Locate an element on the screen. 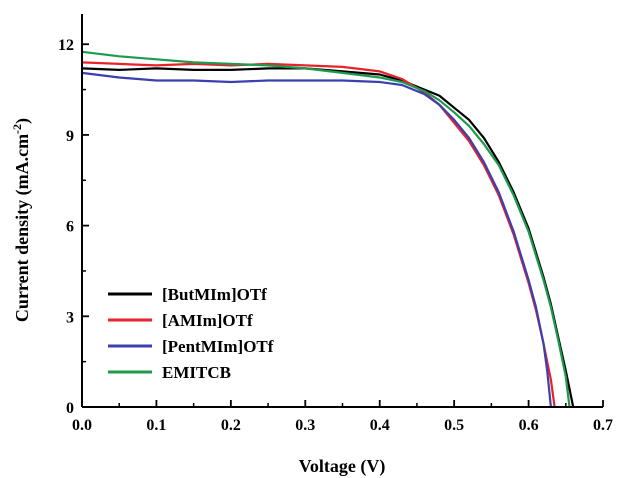 The image size is (620, 478). x-axis-title: Voltage (V) is located at coordinates (342, 466).